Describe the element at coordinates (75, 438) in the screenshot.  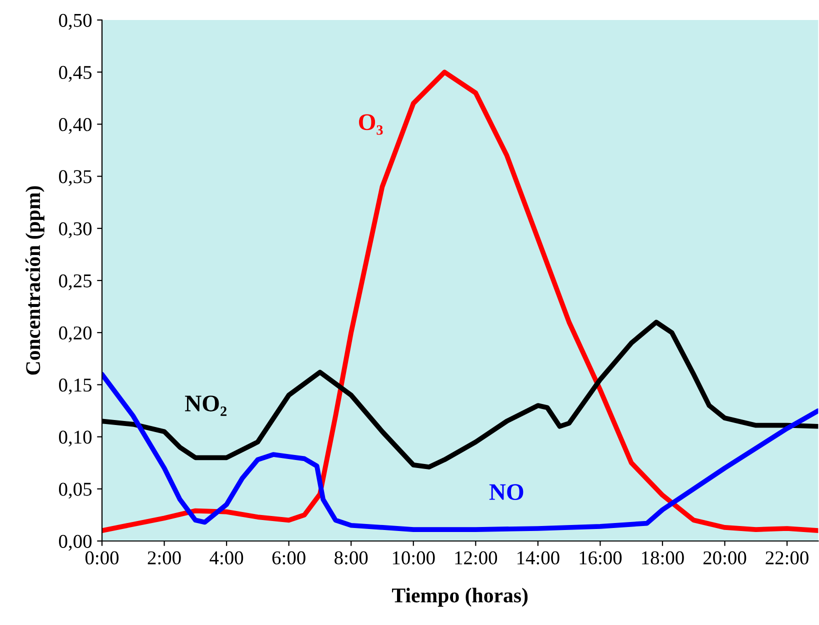
I see `y-tick-label: 0,10` at that location.